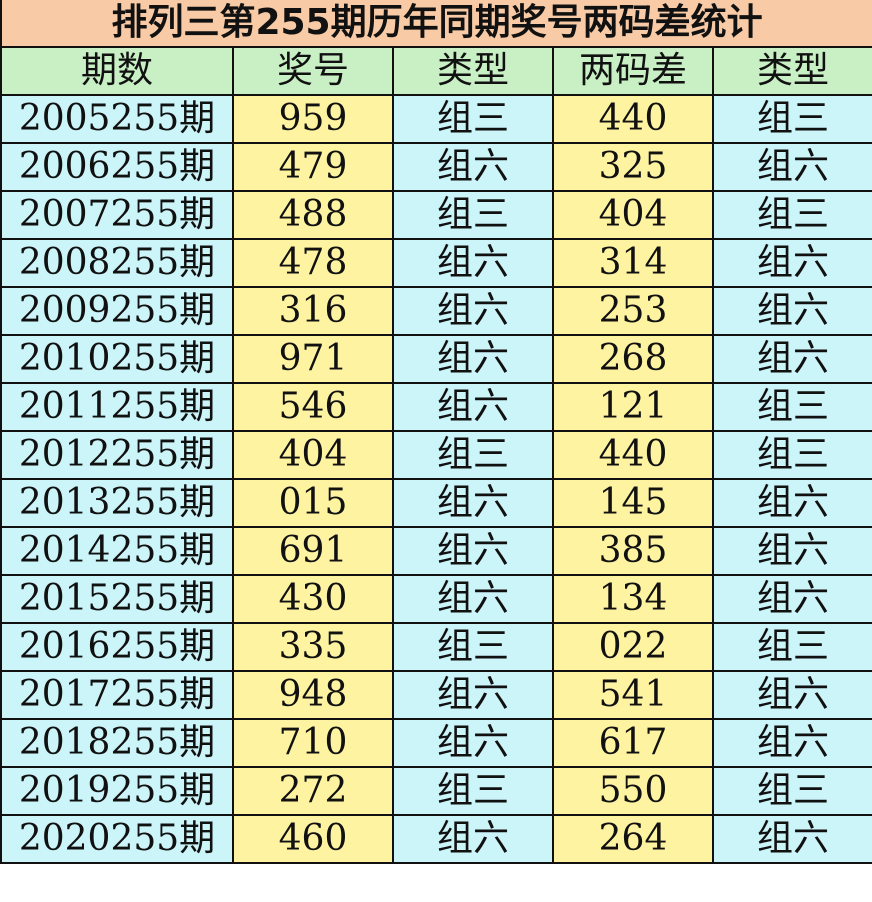 The width and height of the screenshot is (872, 902). I want to click on table-row: 2010255期 971 组六 268 组六, so click(436, 359).